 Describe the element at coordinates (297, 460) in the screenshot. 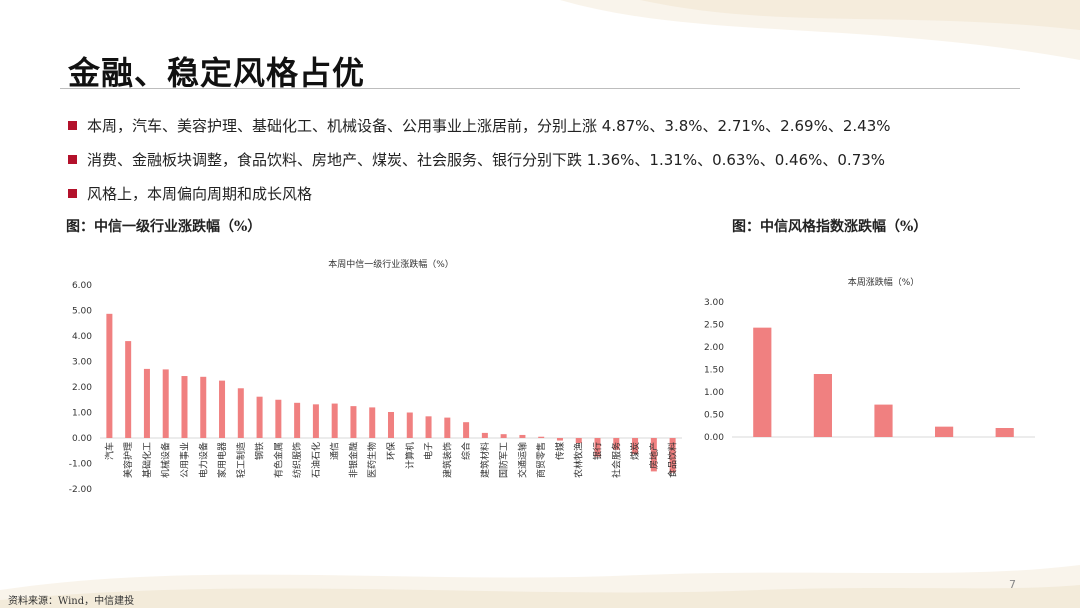

I see `category-label: 纺织服饰` at that location.